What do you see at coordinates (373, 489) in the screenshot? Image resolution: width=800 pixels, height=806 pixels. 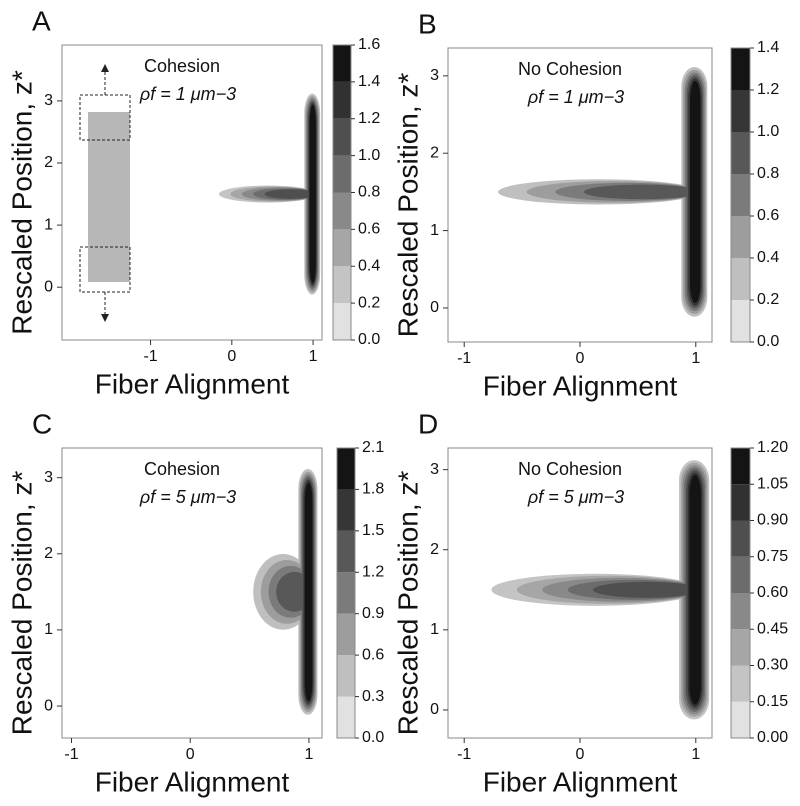 I see `colorbar-tick-label: 1.8` at bounding box center [373, 489].